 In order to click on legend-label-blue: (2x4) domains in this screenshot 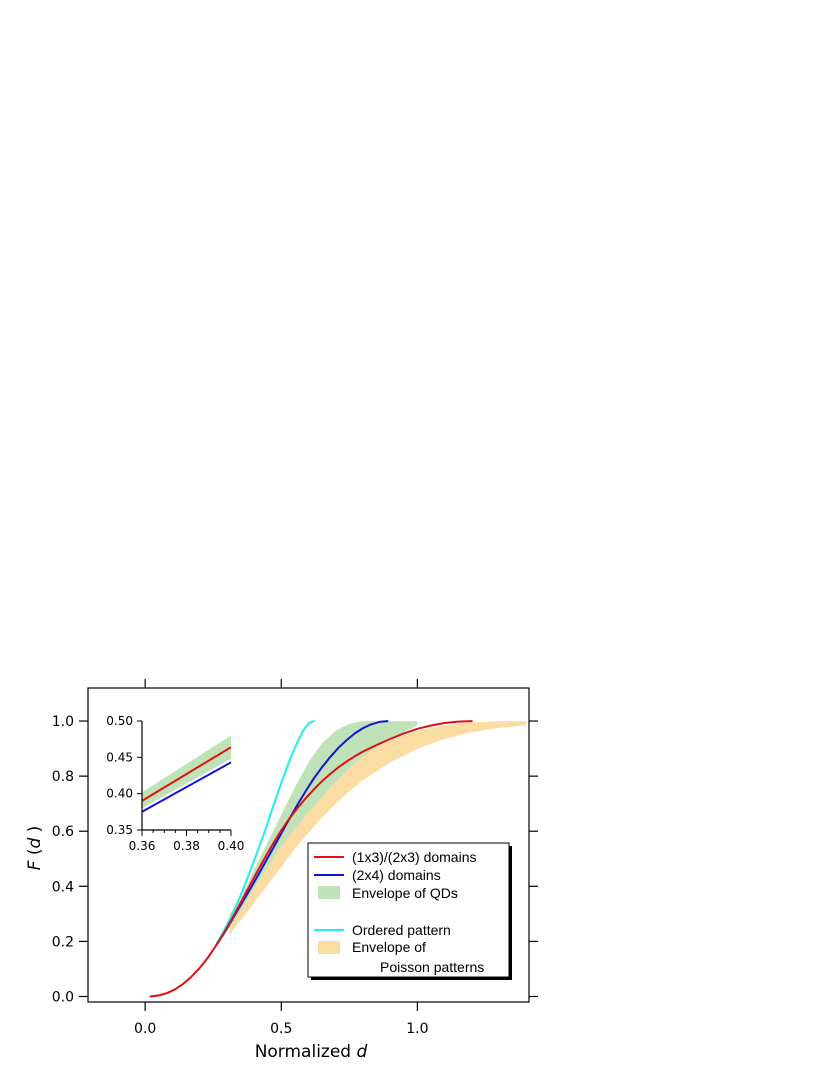, I will do `click(396, 875)`.